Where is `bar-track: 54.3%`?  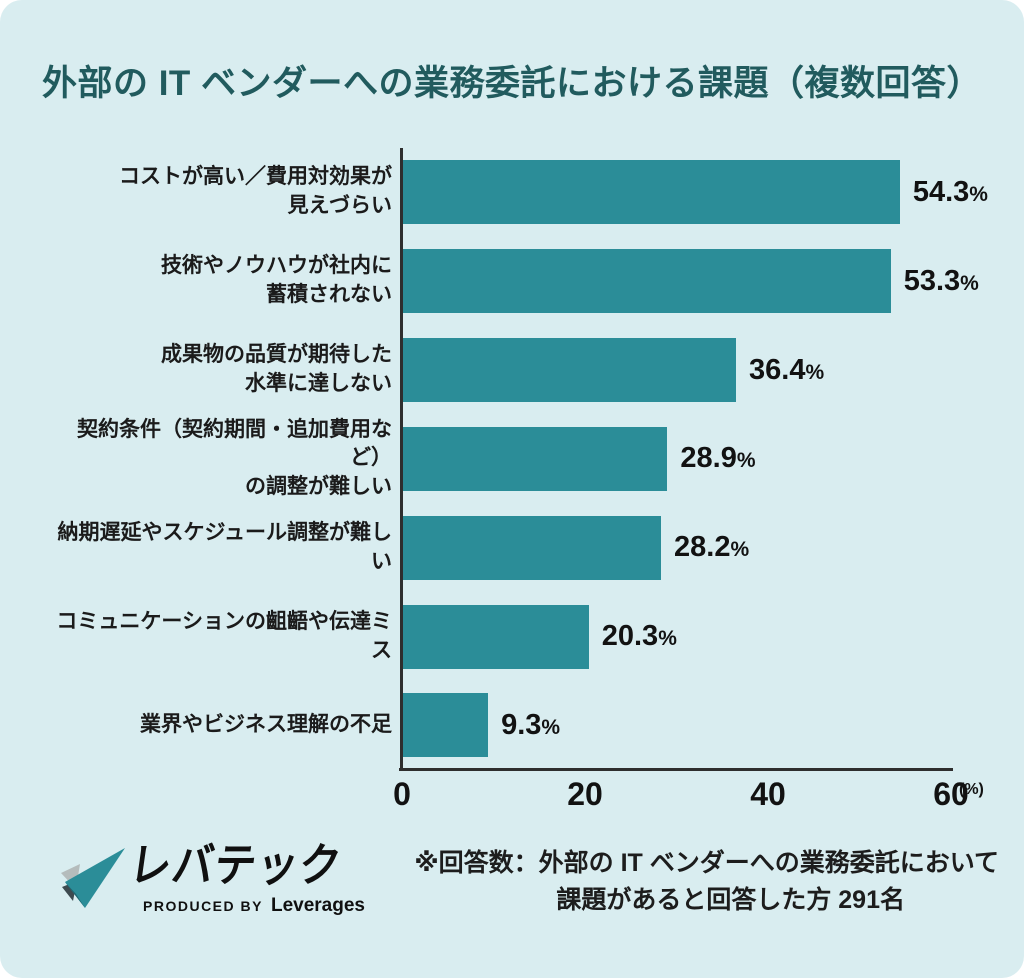
bar-track: 54.3% is located at coordinates (695, 192).